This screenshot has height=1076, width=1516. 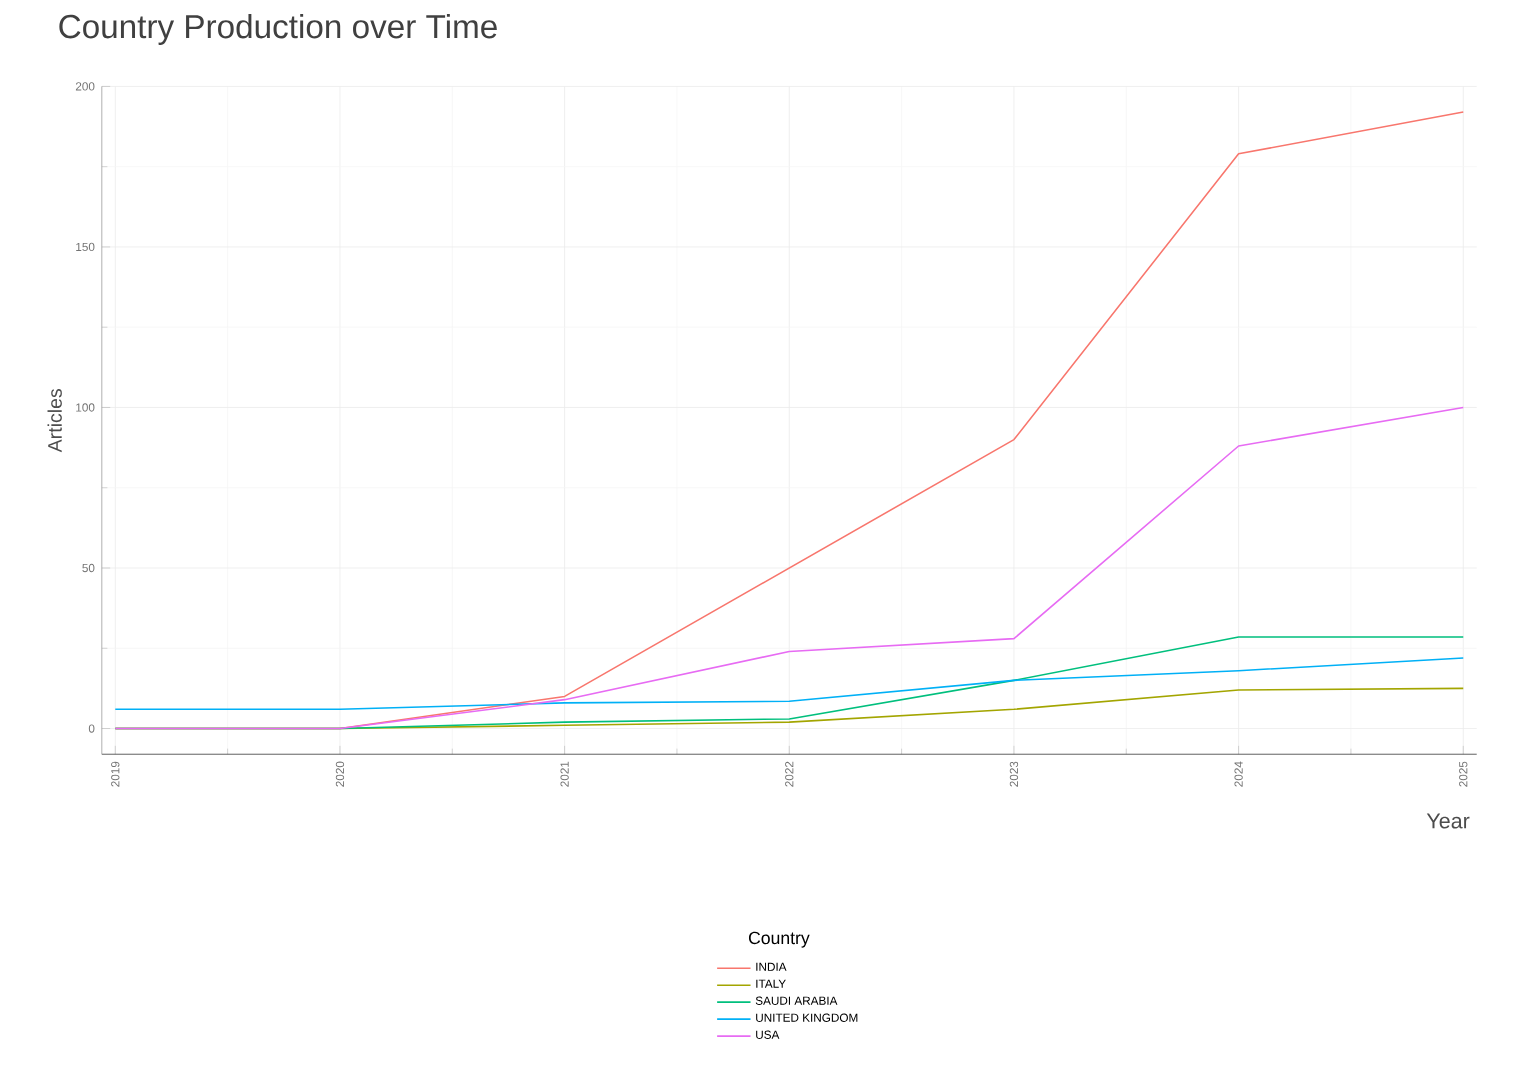 I want to click on line-series, so click(x=789, y=683).